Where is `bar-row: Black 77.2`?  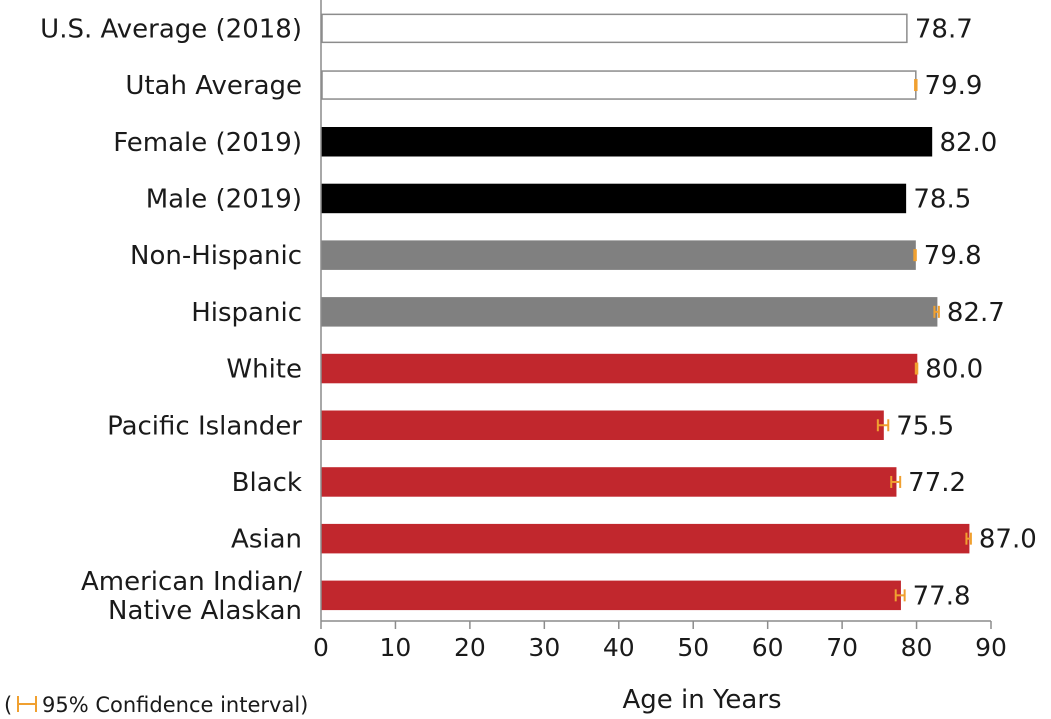 bar-row: Black 77.2 is located at coordinates (599, 482).